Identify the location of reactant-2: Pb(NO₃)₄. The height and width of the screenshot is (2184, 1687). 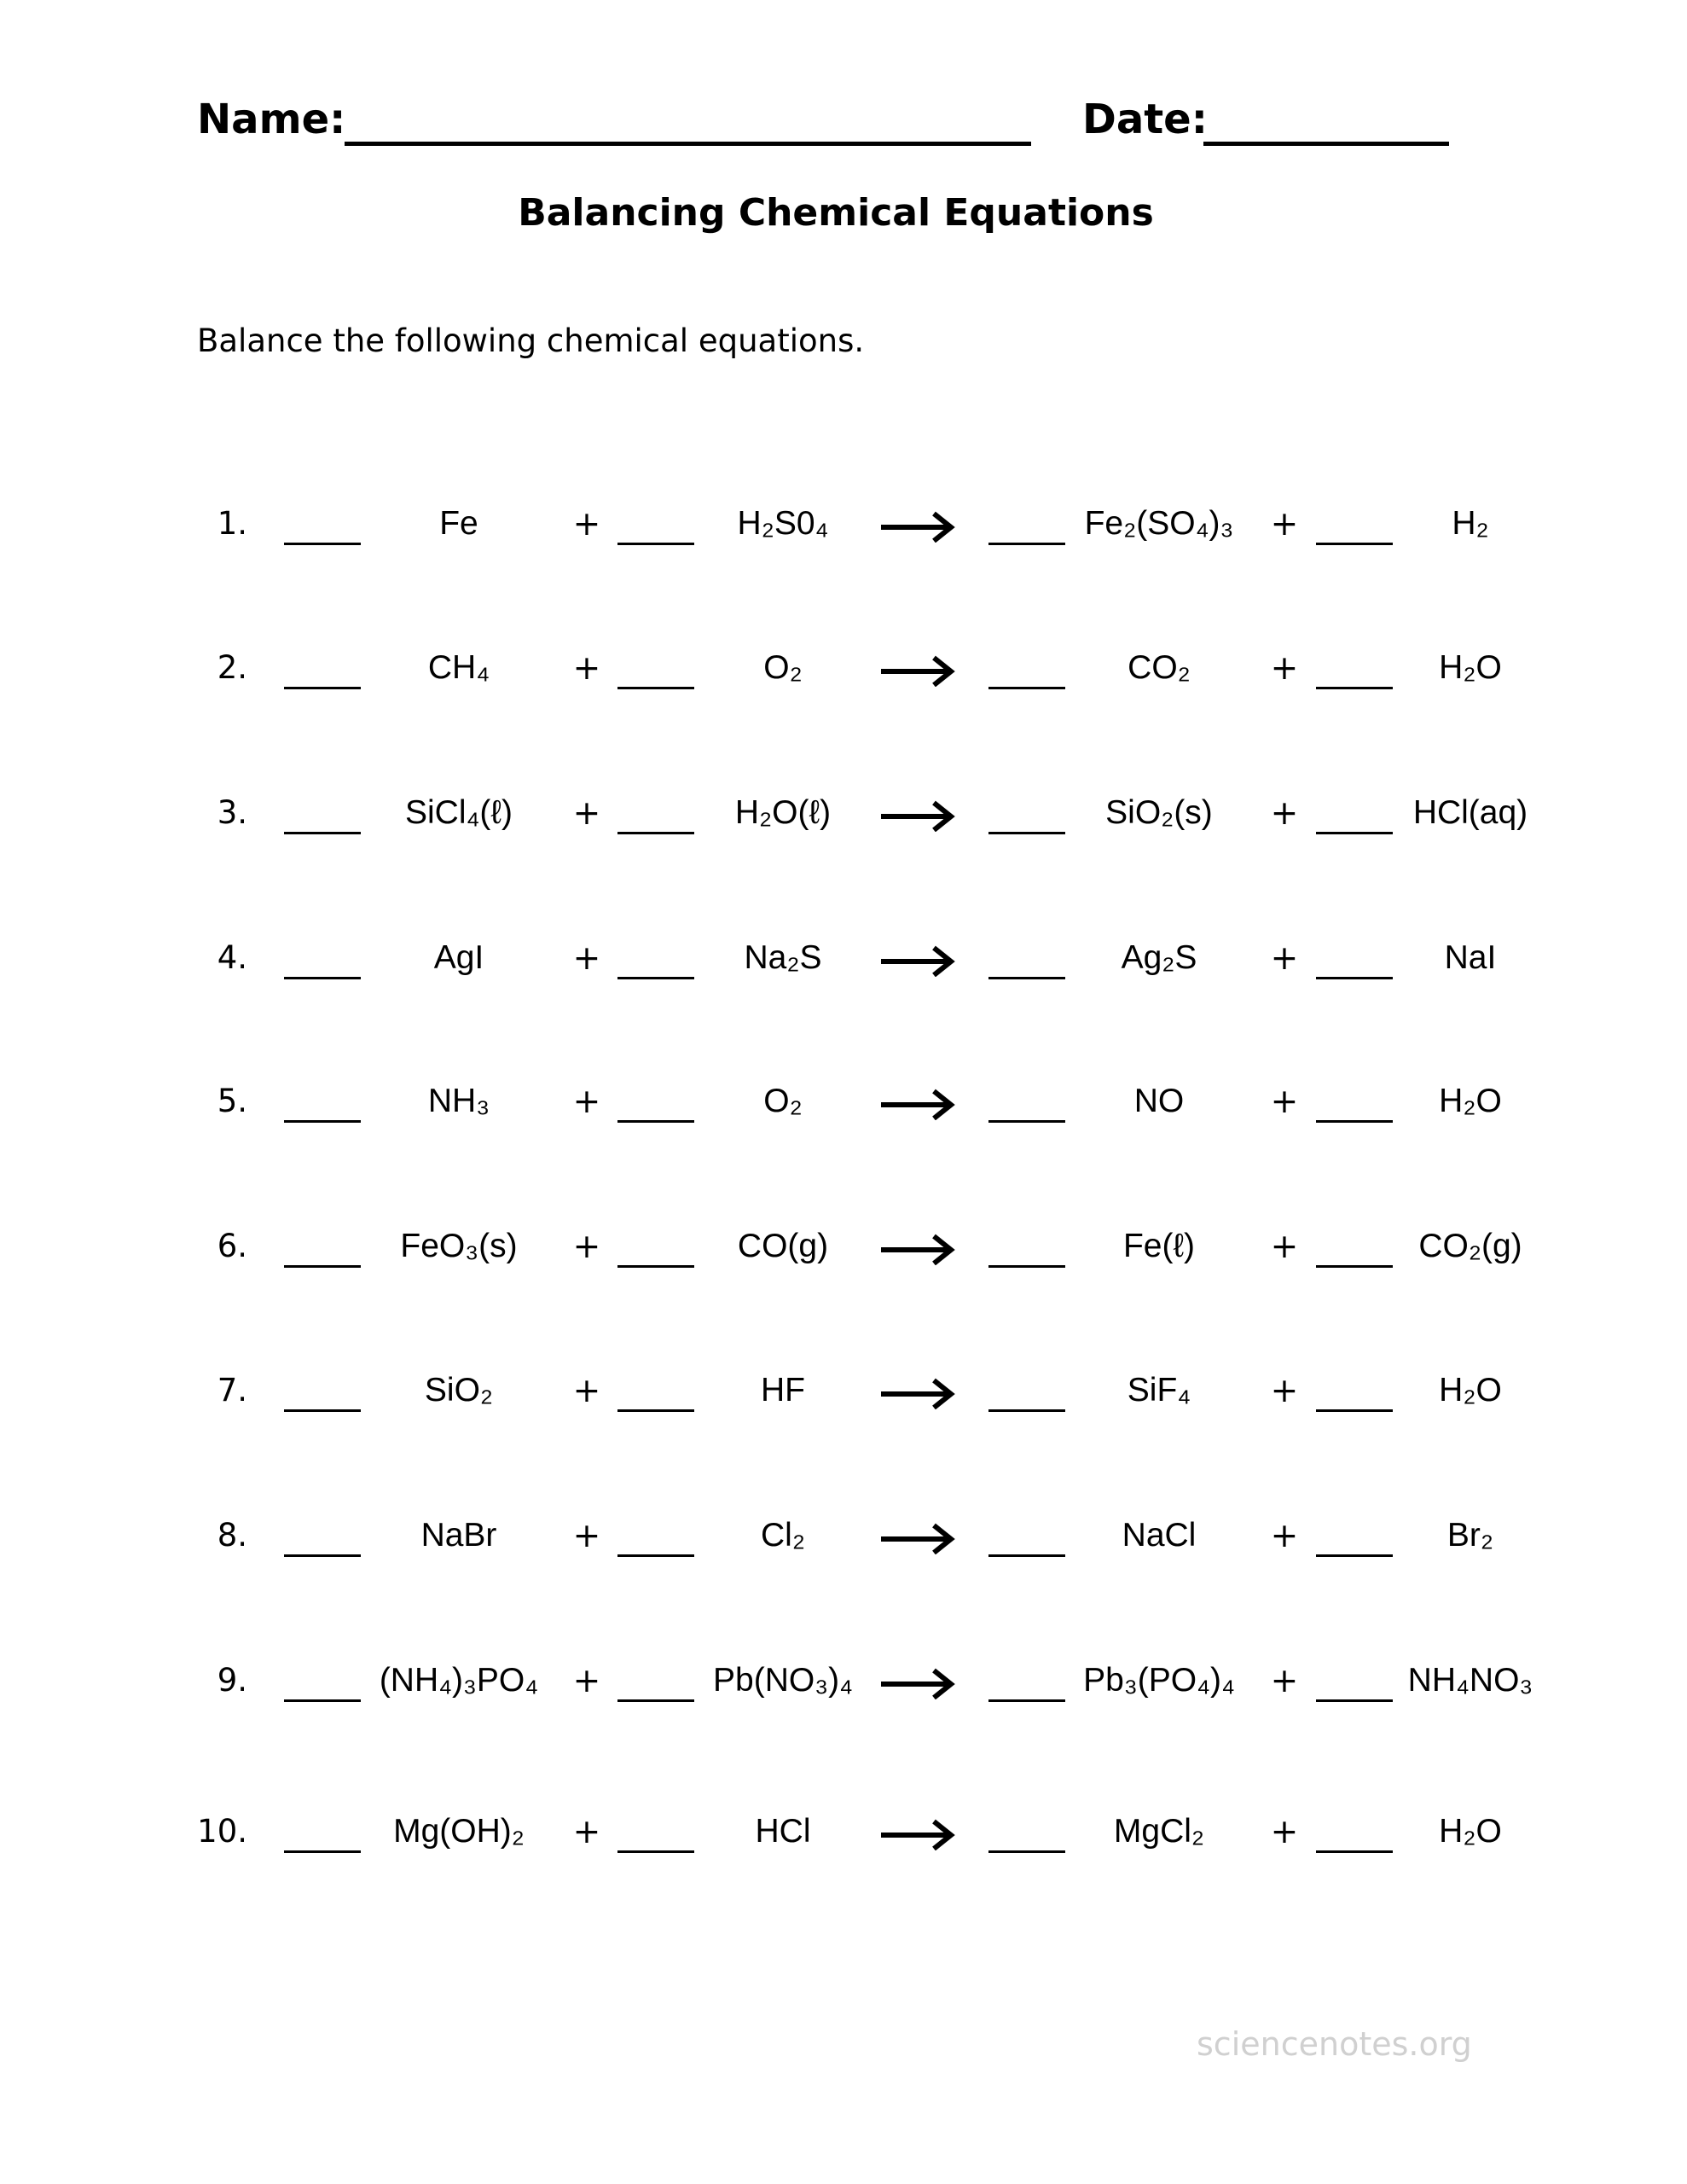
(783, 1681).